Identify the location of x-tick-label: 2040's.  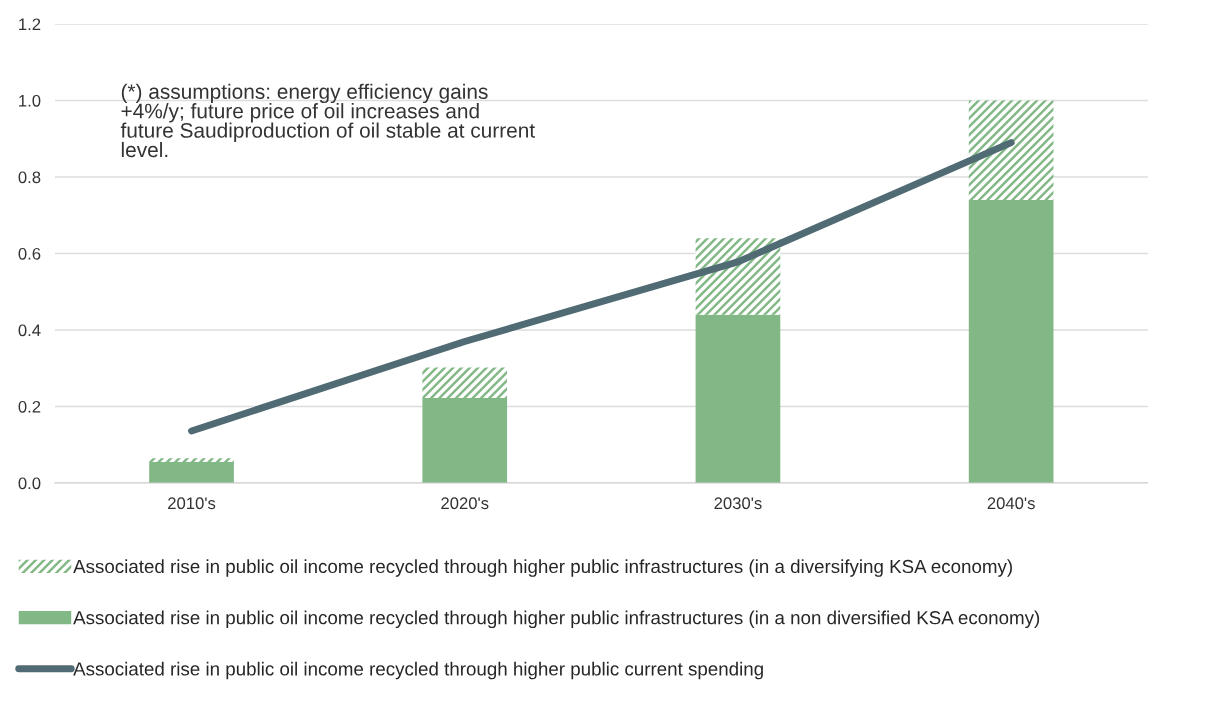
(1011, 503).